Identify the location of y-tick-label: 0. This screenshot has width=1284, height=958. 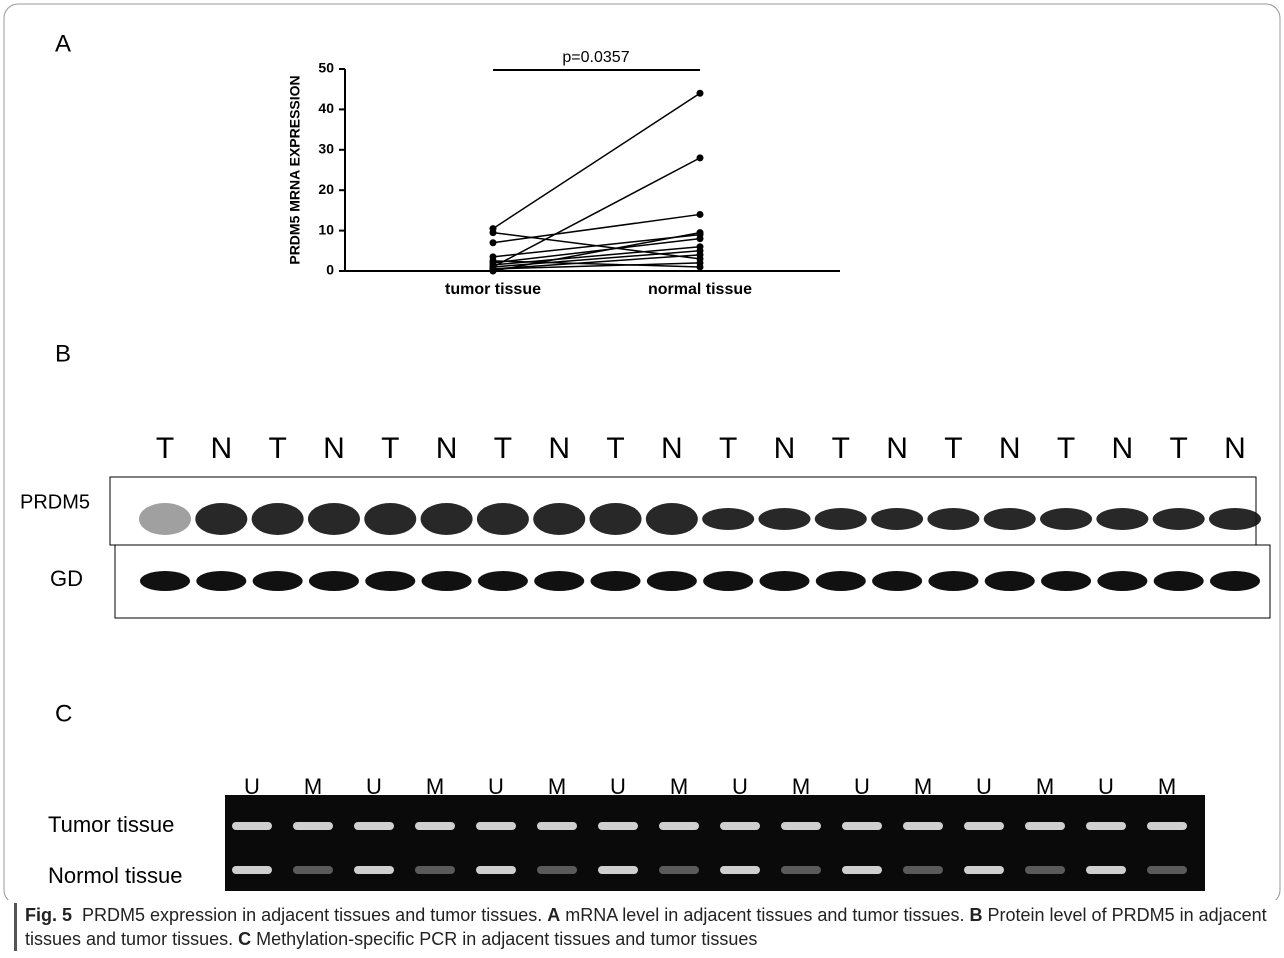
(330, 270).